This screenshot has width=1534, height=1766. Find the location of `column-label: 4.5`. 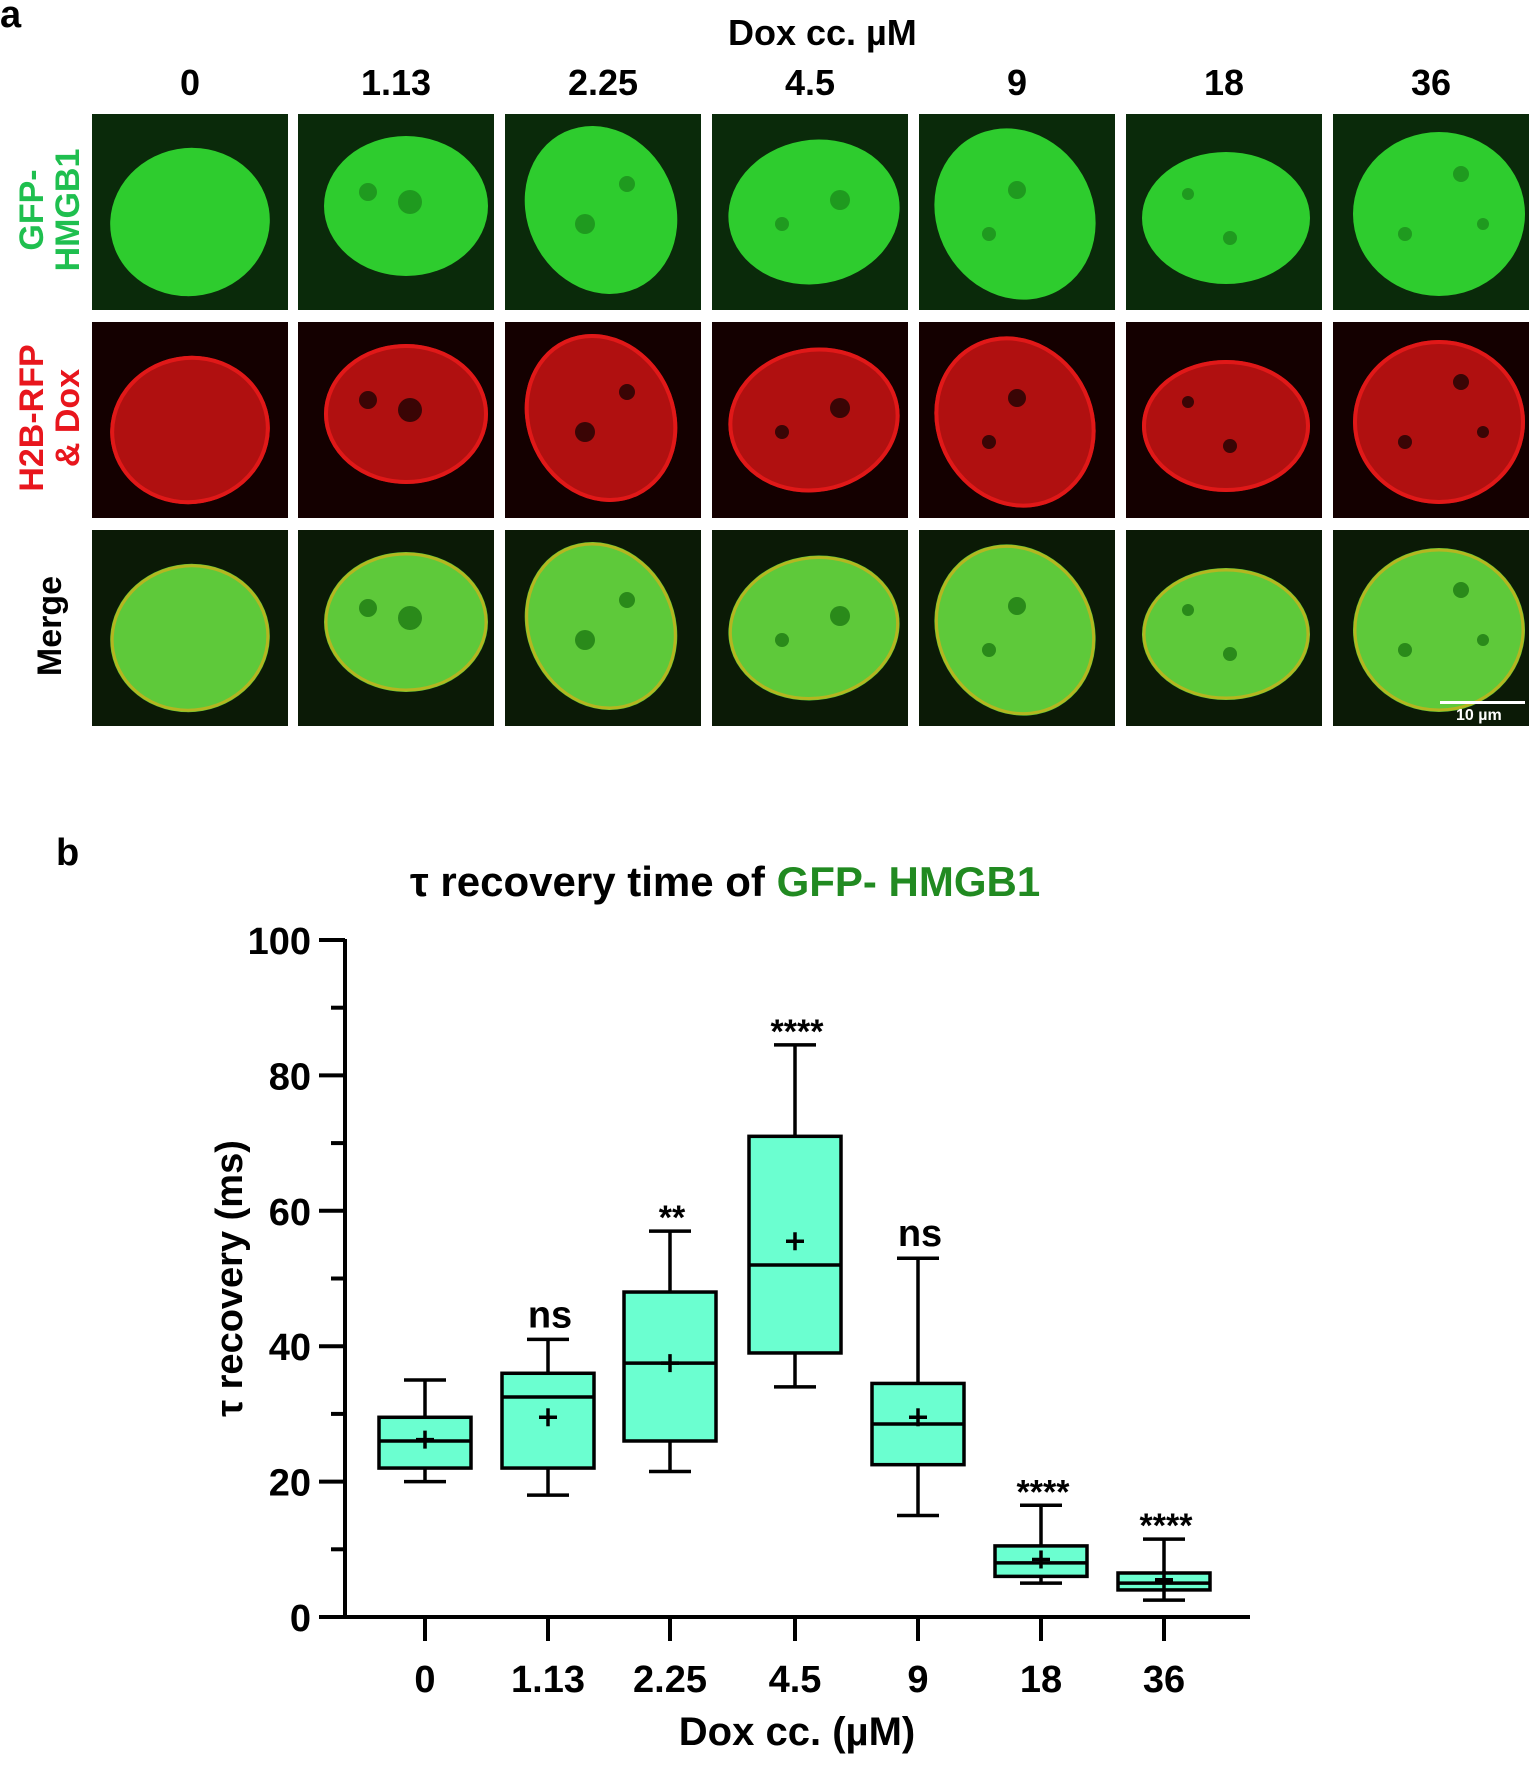

column-label: 4.5 is located at coordinates (810, 82).